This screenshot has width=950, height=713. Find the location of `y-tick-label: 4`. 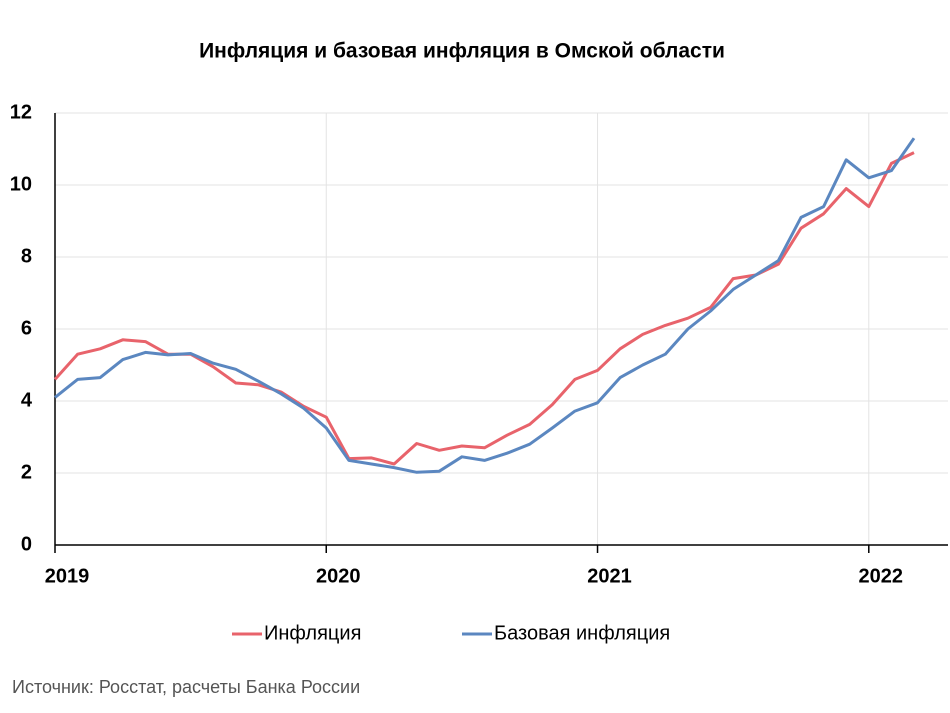

y-tick-label: 4 is located at coordinates (27, 400).